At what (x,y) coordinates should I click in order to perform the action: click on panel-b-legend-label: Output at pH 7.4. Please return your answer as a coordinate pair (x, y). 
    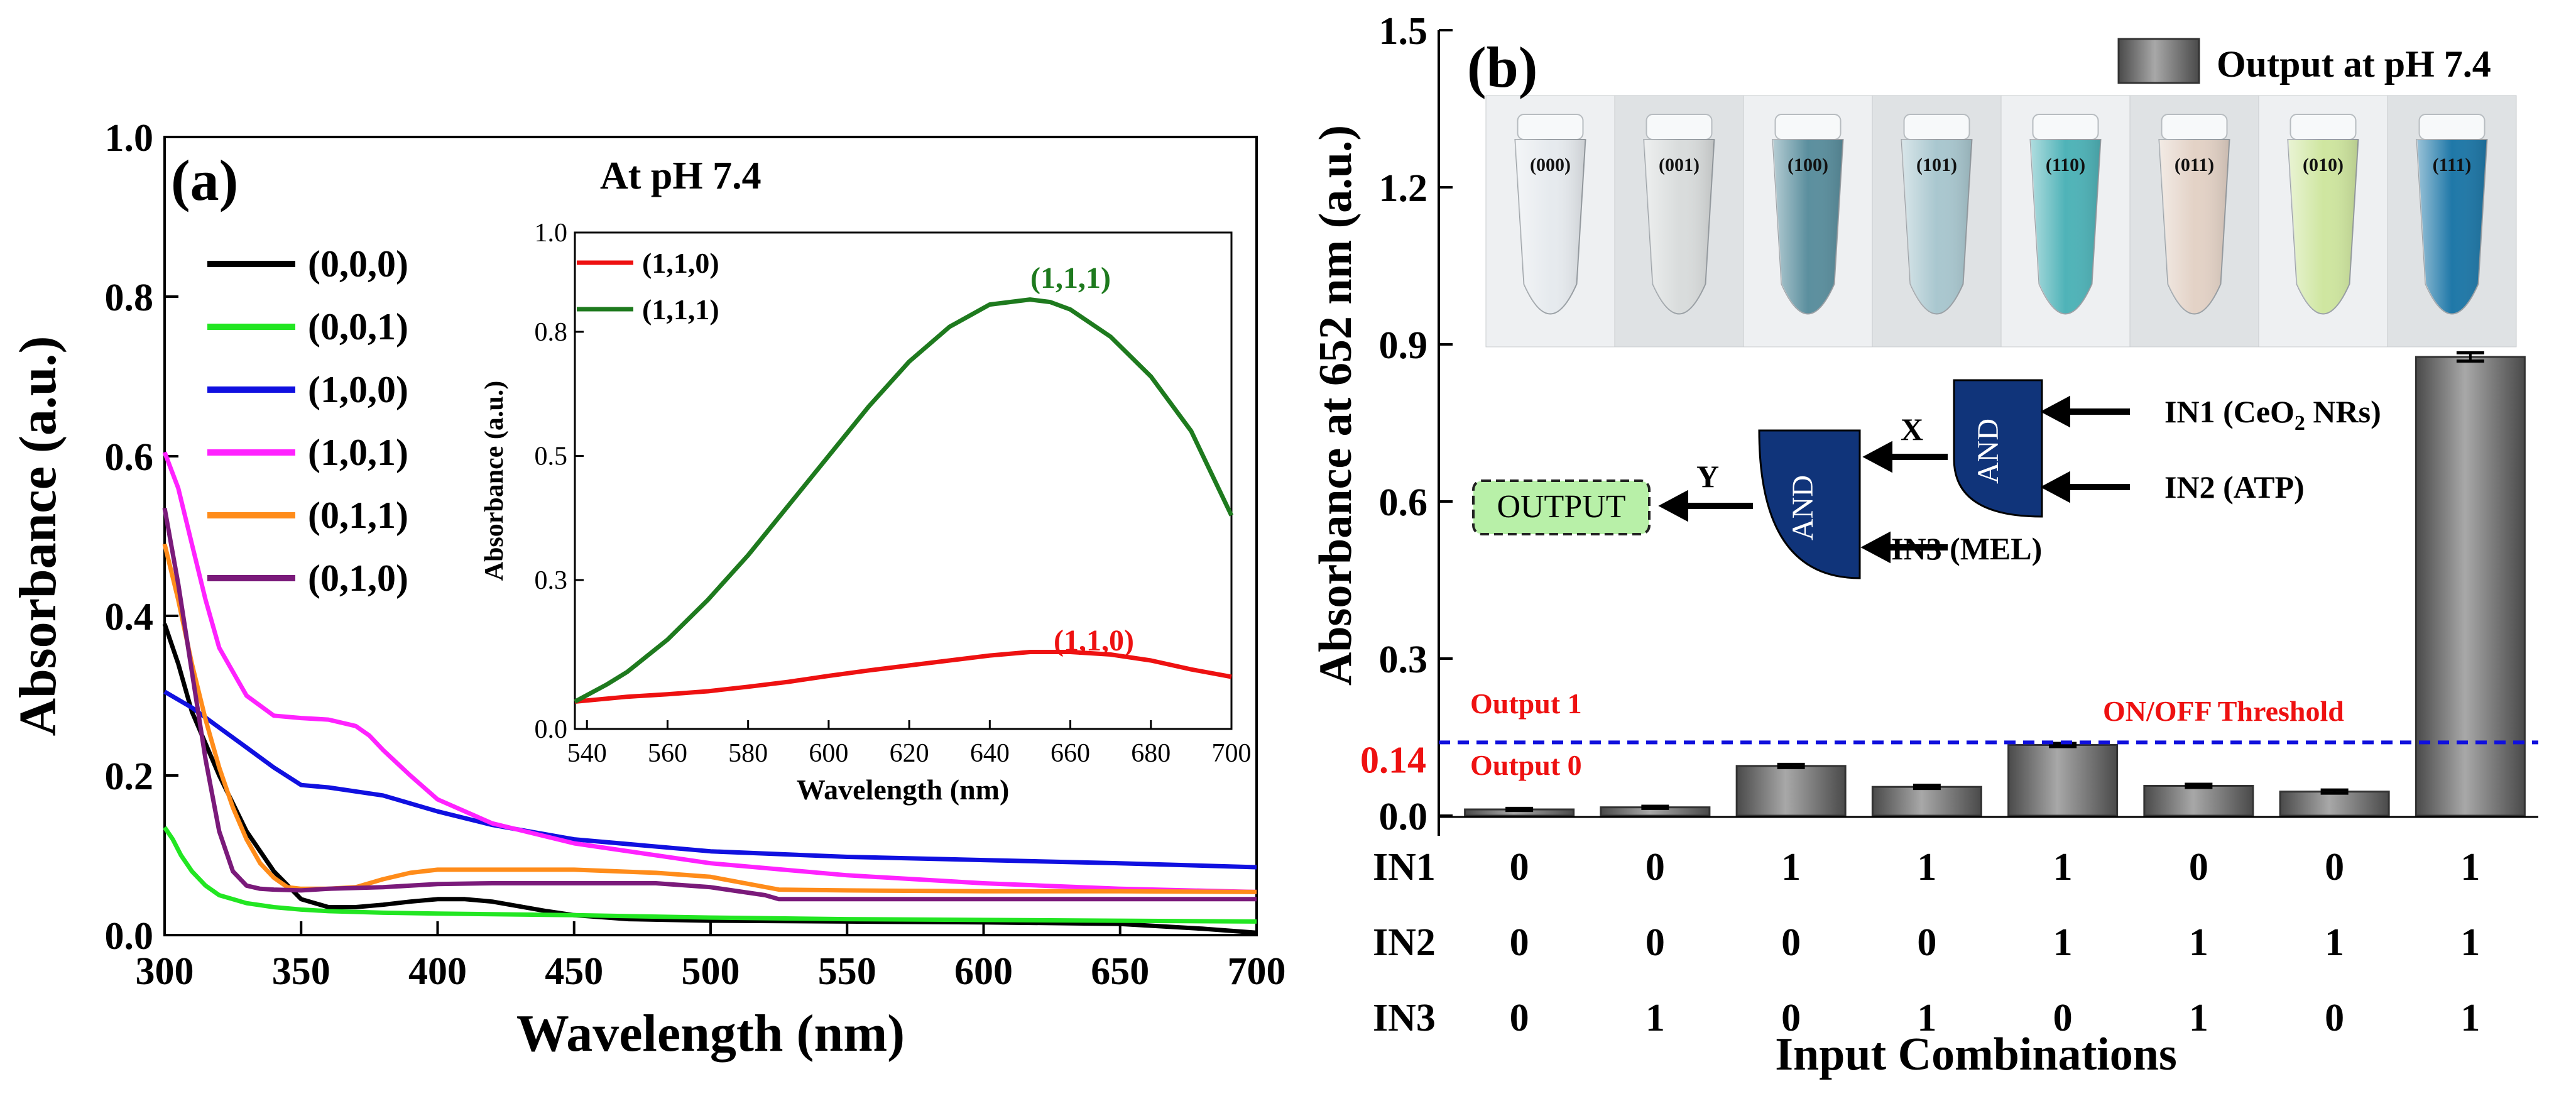
    Looking at the image, I should click on (2354, 64).